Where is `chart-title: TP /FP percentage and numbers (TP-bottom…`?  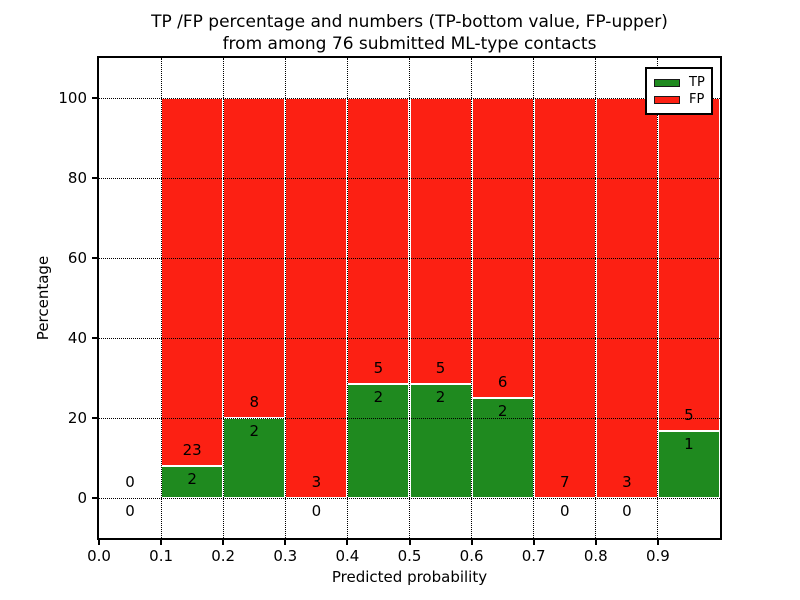 chart-title: TP /FP percentage and numbers (TP-bottom… is located at coordinates (409, 33).